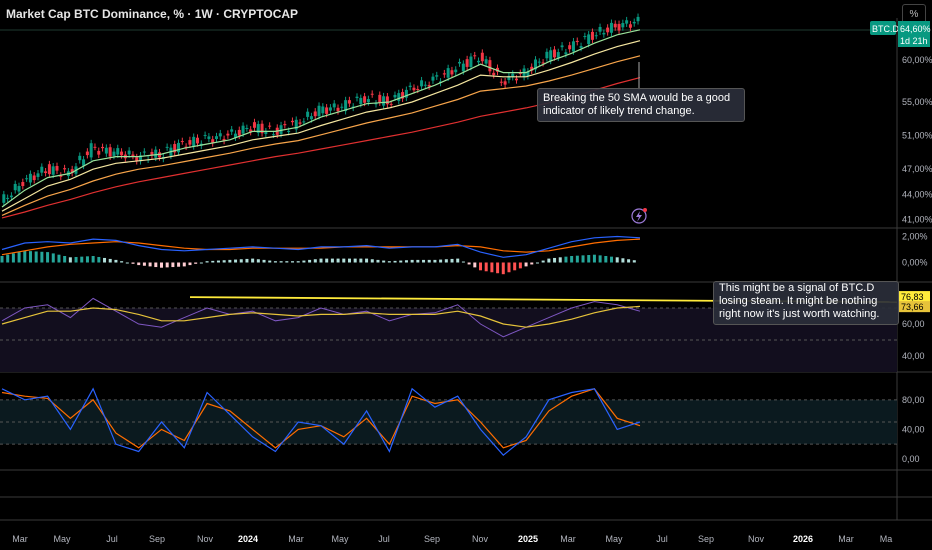 The height and width of the screenshot is (550, 932). Describe the element at coordinates (917, 102) in the screenshot. I see `price-axis-label: 55,00%` at that location.